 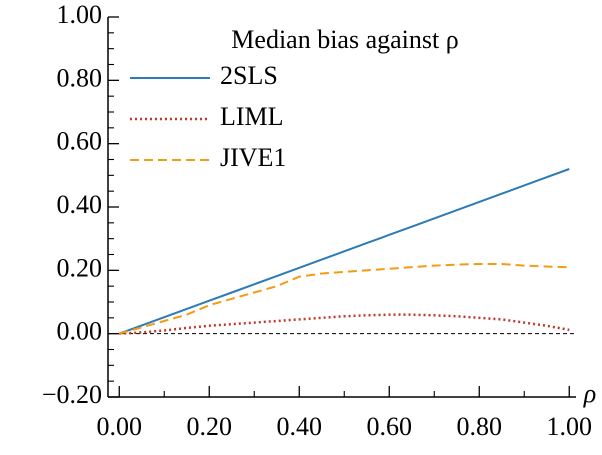 I want to click on legend-label: JIVE1, so click(x=253, y=157).